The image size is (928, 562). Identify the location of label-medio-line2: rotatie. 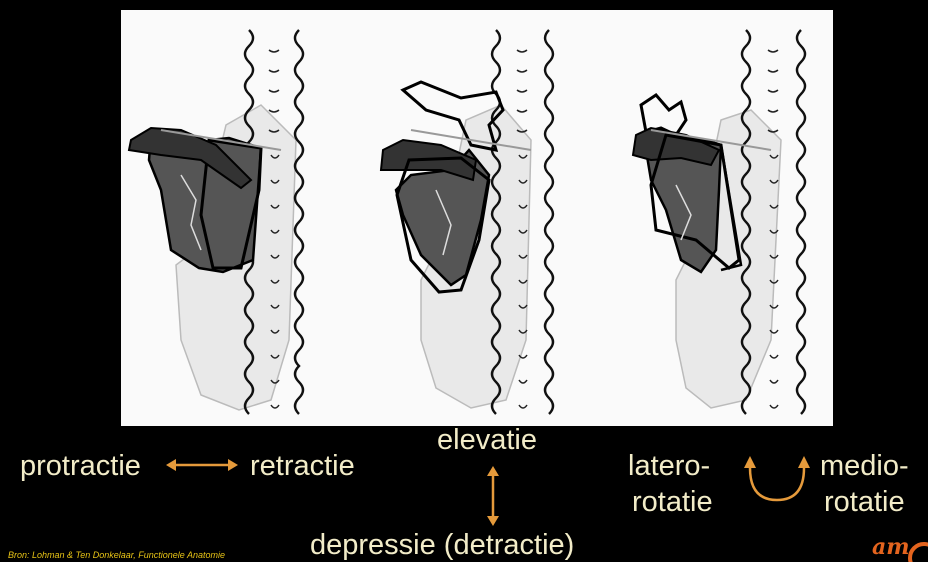
(864, 502).